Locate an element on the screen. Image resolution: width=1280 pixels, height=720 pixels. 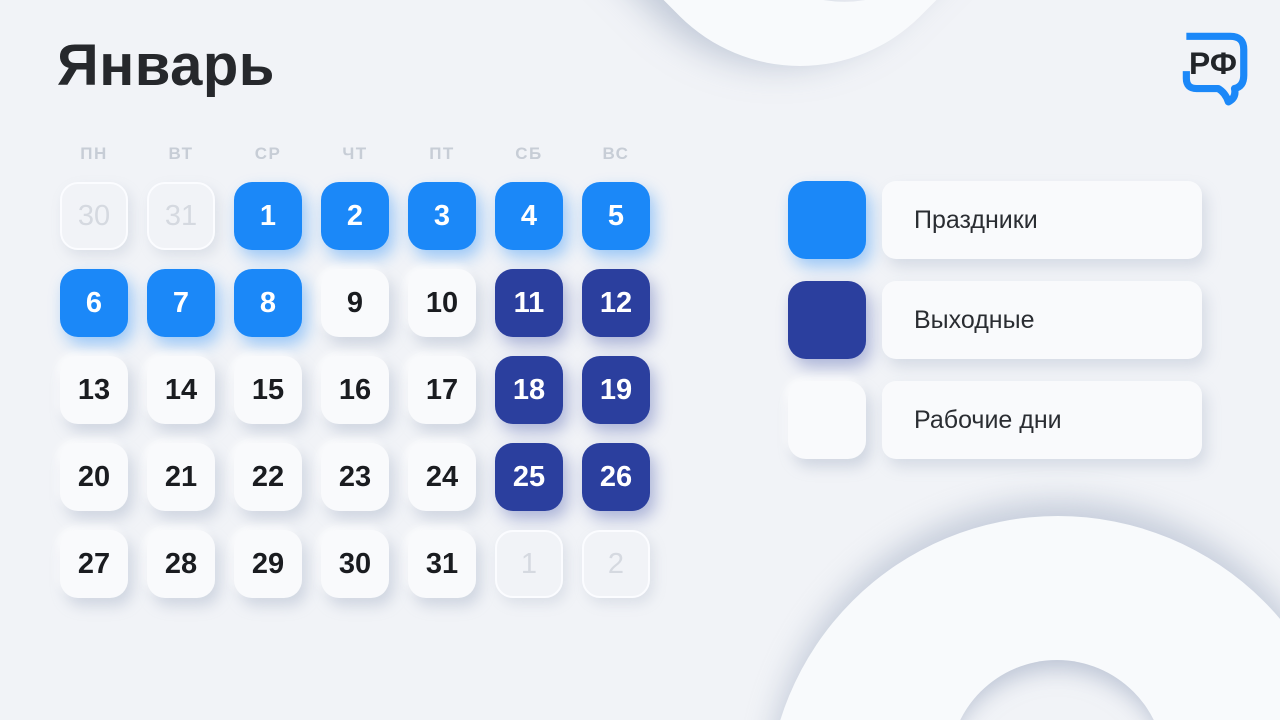
weekday-label-пн: ПН is located at coordinates (94, 153).